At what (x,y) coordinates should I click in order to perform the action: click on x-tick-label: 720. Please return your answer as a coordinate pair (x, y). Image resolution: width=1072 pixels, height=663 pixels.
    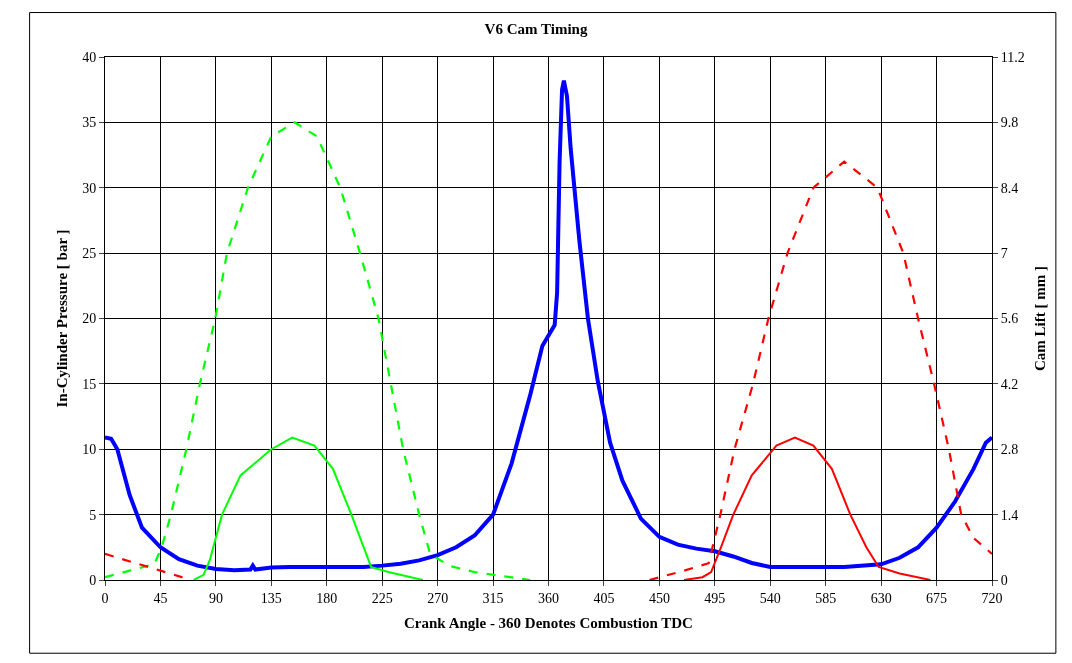
    Looking at the image, I should click on (992, 598).